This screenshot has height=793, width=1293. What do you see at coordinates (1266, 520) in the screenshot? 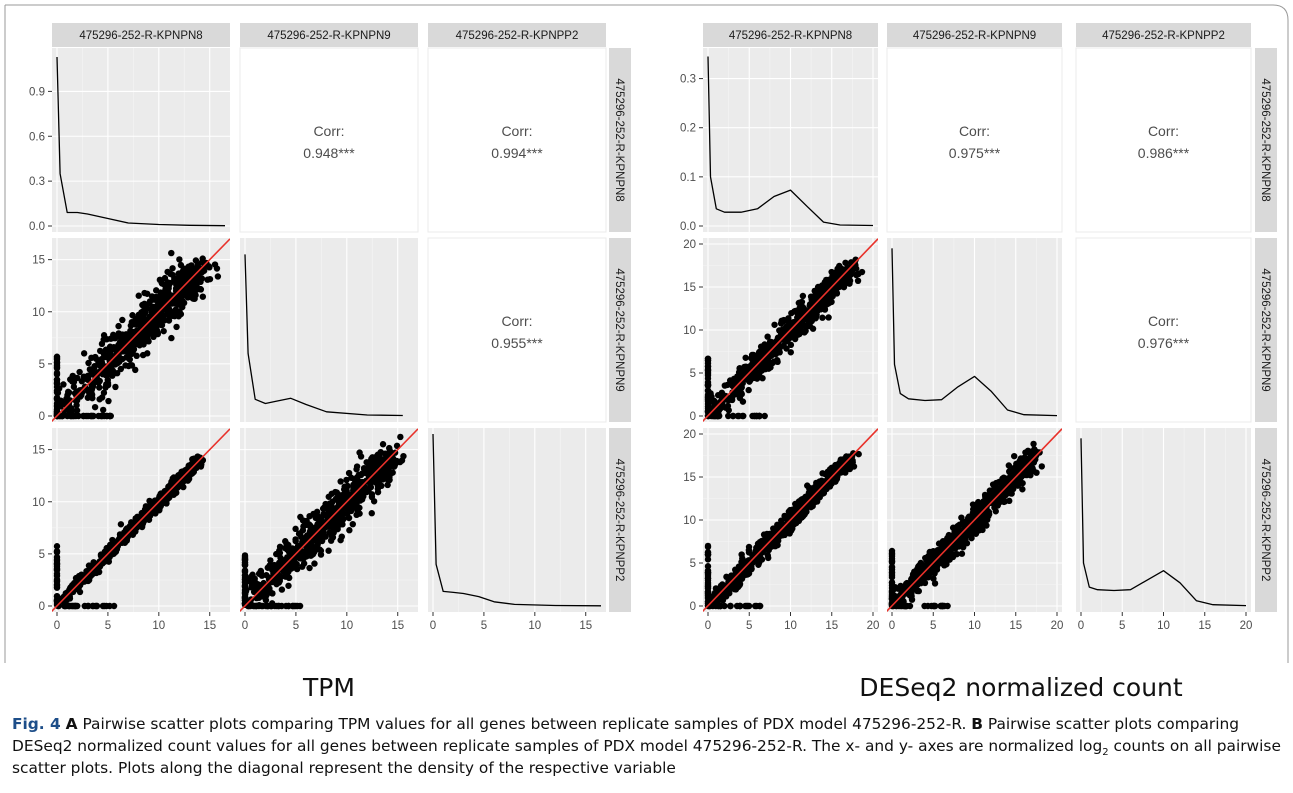
I see `row-strip` at bounding box center [1266, 520].